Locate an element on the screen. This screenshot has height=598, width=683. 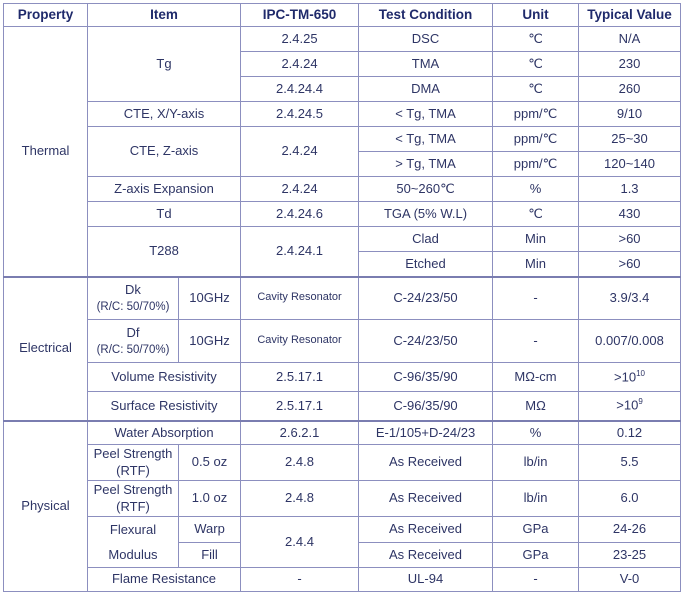
table-row: Modulus Fill As Received GPa 23-25 is located at coordinates (343, 555).